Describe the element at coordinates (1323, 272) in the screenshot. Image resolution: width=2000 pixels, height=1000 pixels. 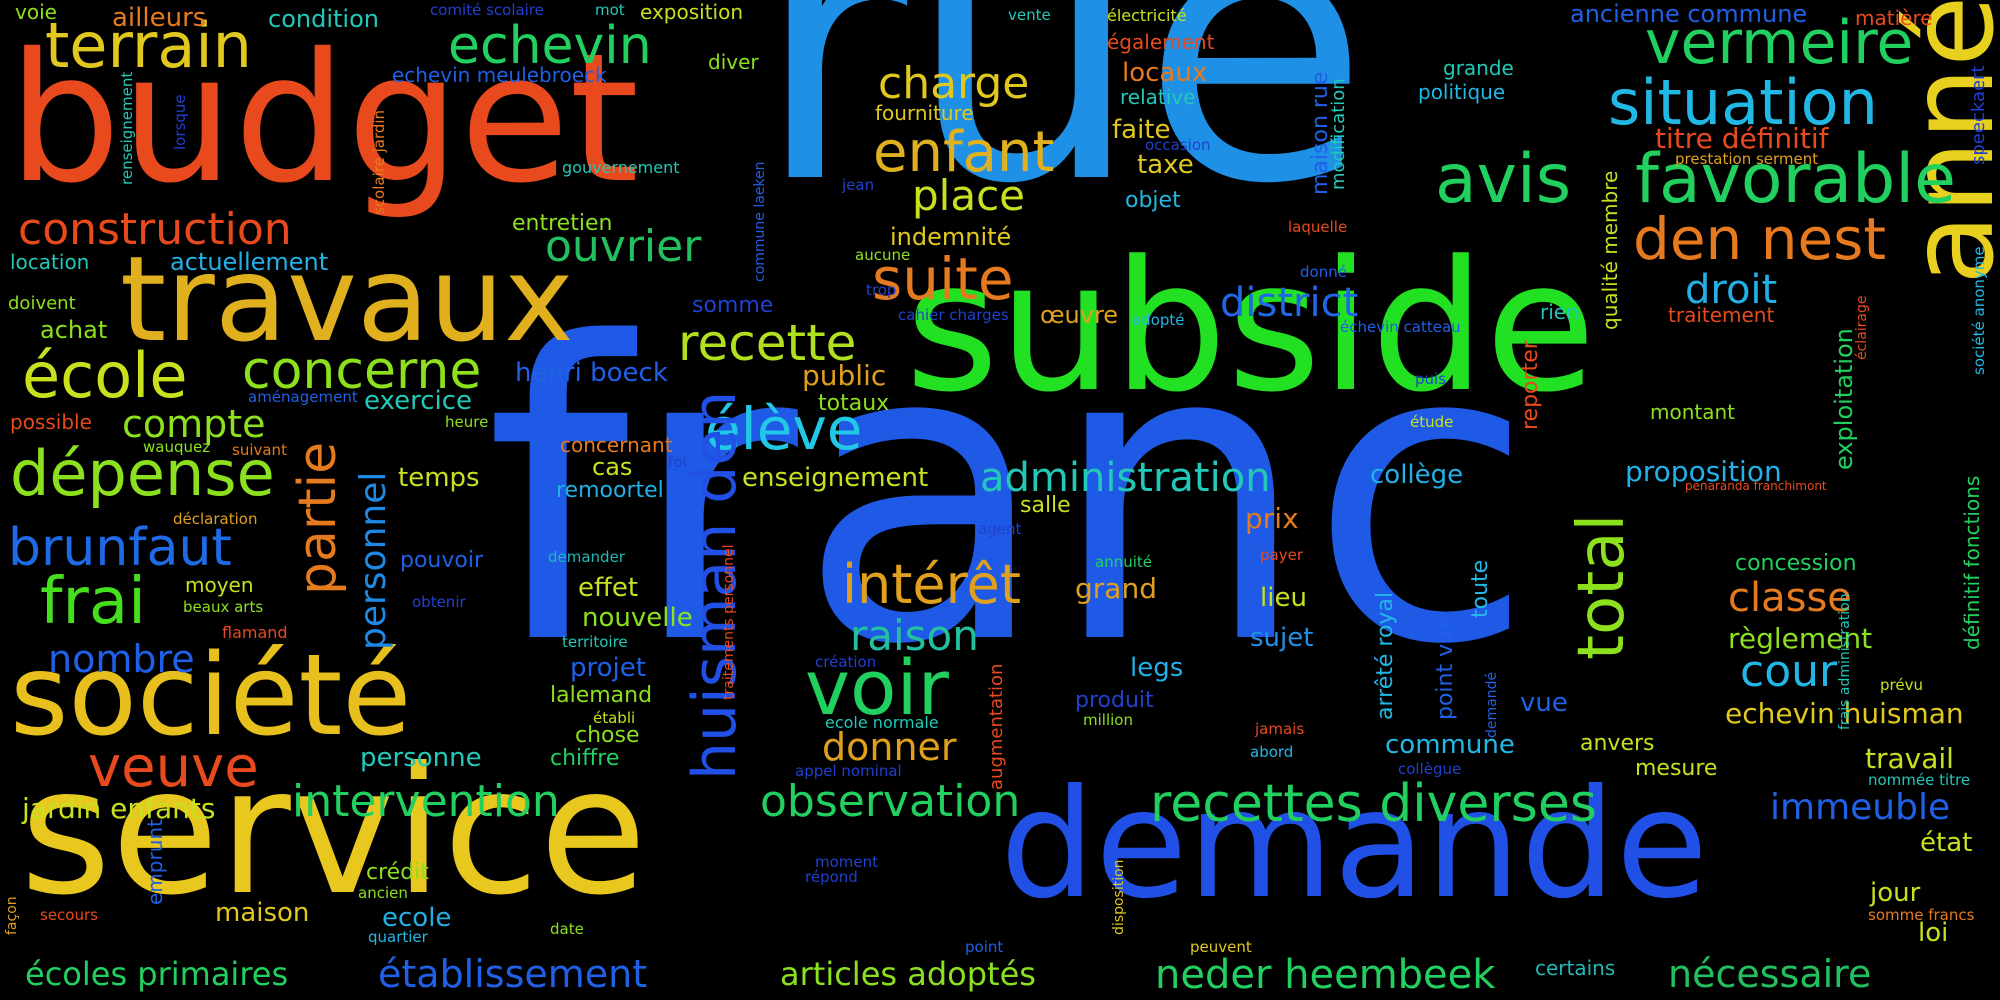
I see `word-donne: donné` at that location.